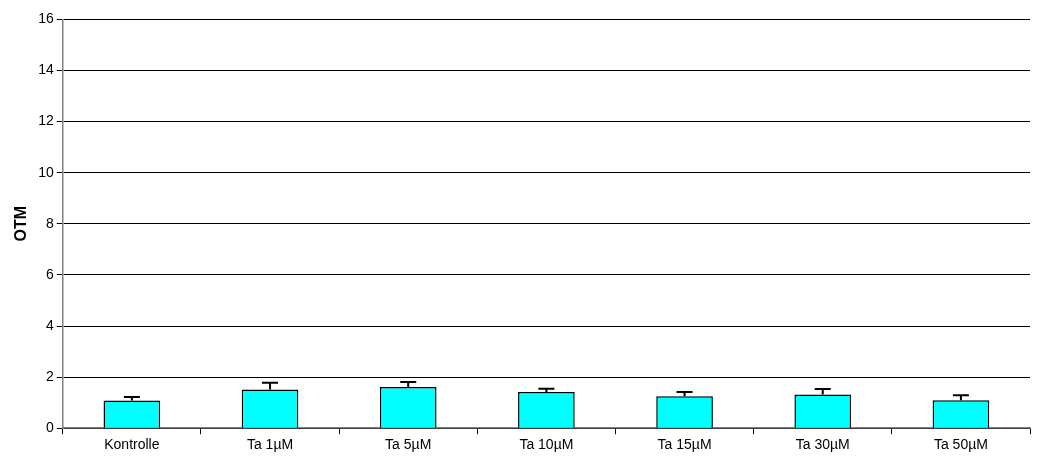  I want to click on y-tick-label: 14, so click(46, 69).